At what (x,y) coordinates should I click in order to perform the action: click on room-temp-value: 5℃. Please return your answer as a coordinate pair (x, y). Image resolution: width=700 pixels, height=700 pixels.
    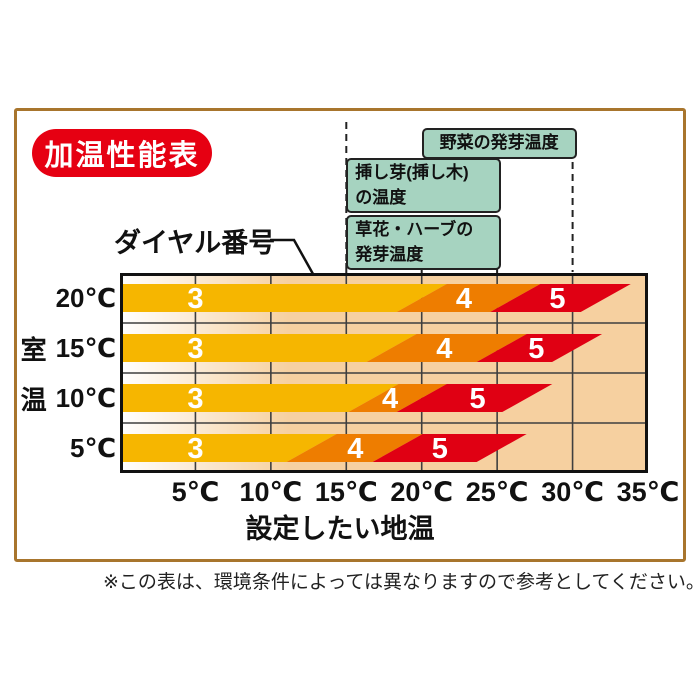
    Looking at the image, I should click on (93, 447).